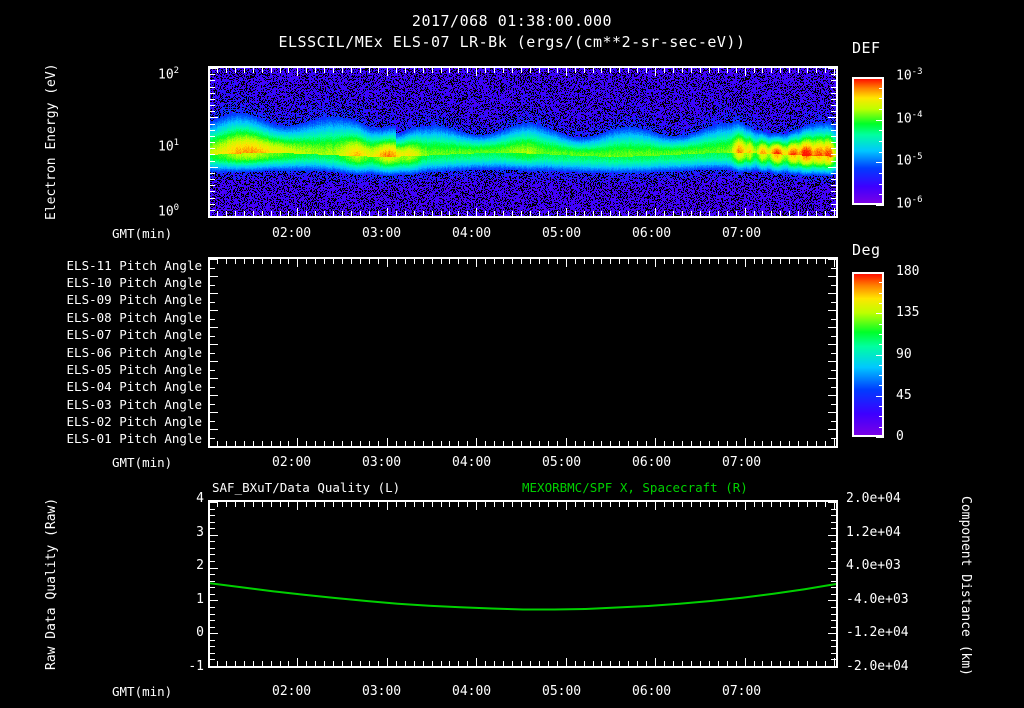 This screenshot has height=708, width=1024. I want to click on quality-distance-panel, so click(523, 584).